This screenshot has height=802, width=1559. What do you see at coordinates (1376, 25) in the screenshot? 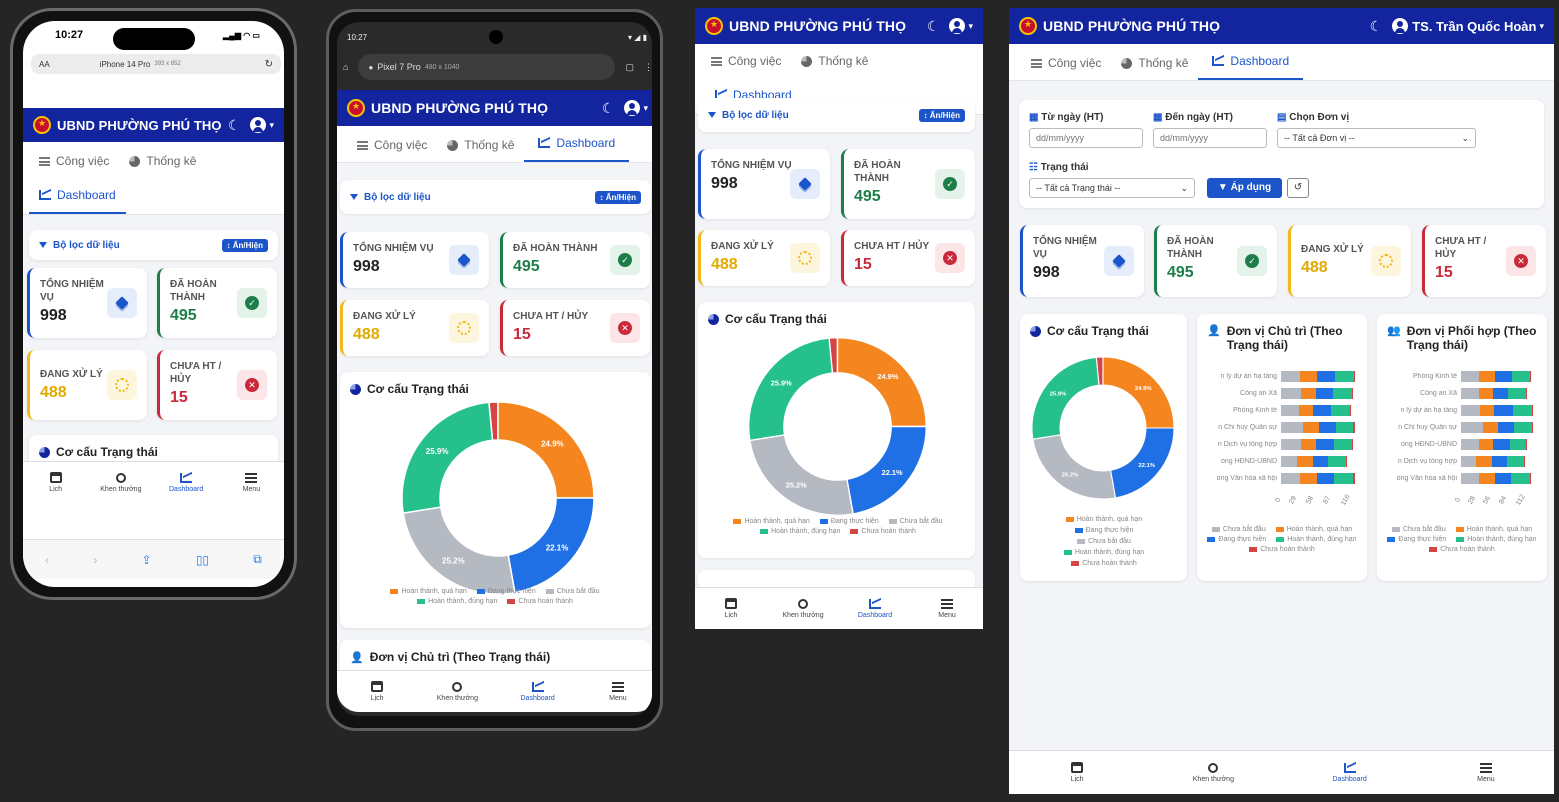
I see `dark-mode-icon: ☾` at bounding box center [1376, 25].